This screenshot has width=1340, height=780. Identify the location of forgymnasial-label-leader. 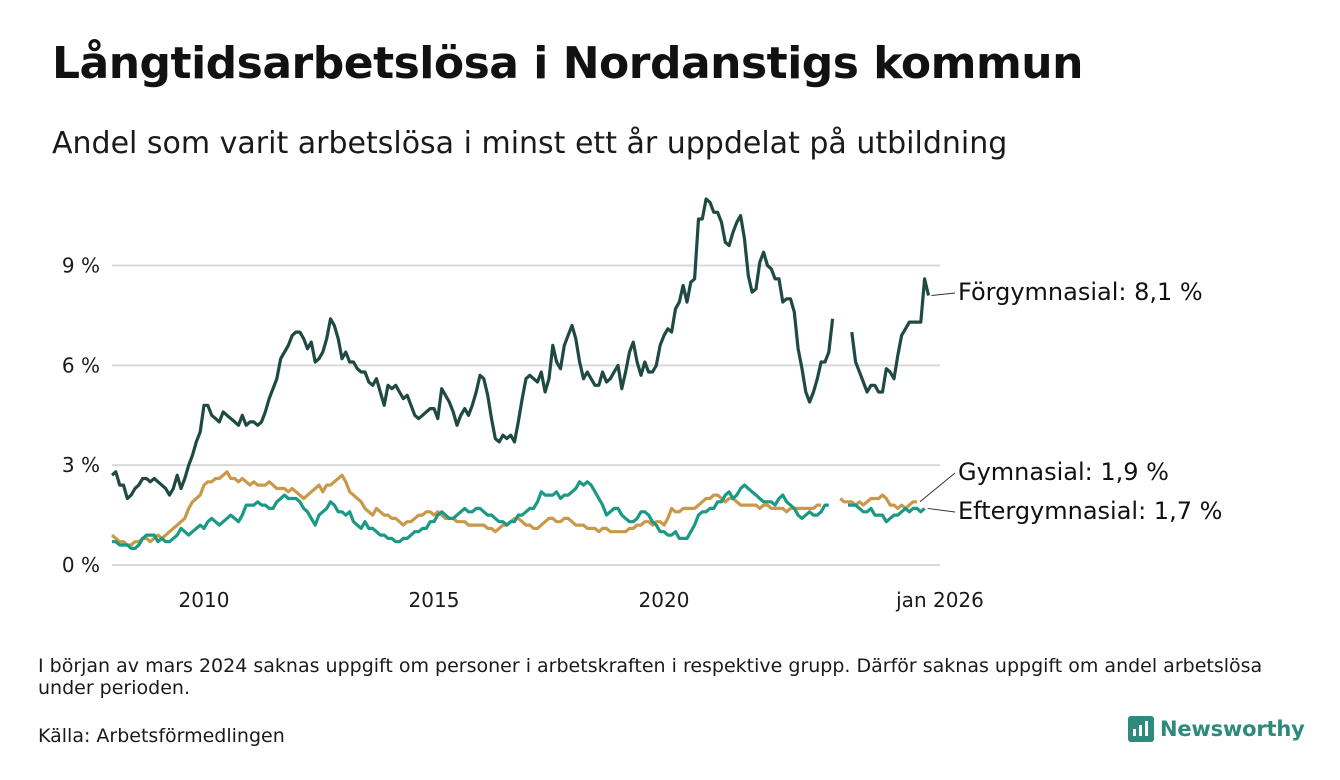
(943, 294).